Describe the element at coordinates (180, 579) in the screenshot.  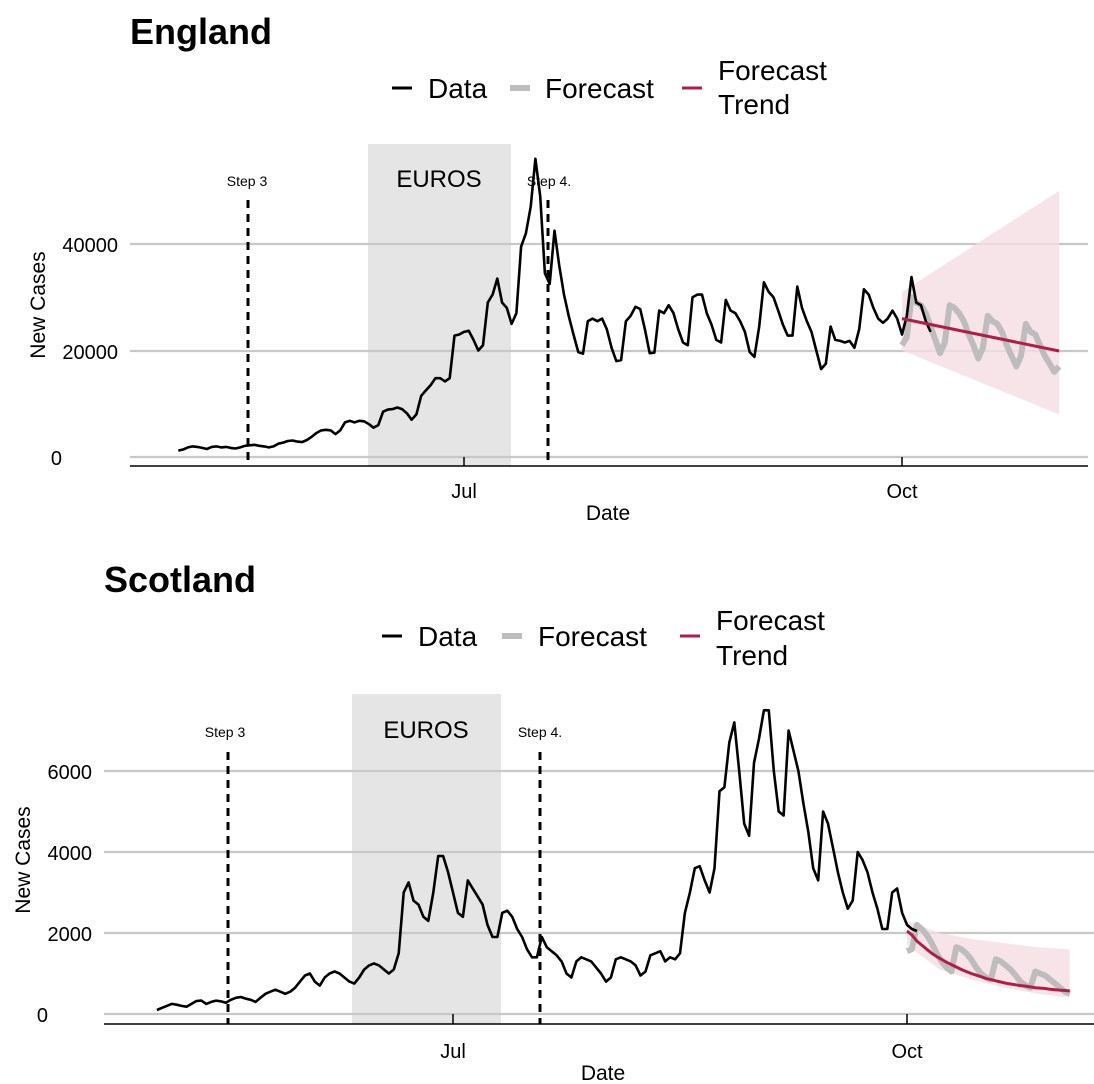
I see `panel-title: Scotland` at that location.